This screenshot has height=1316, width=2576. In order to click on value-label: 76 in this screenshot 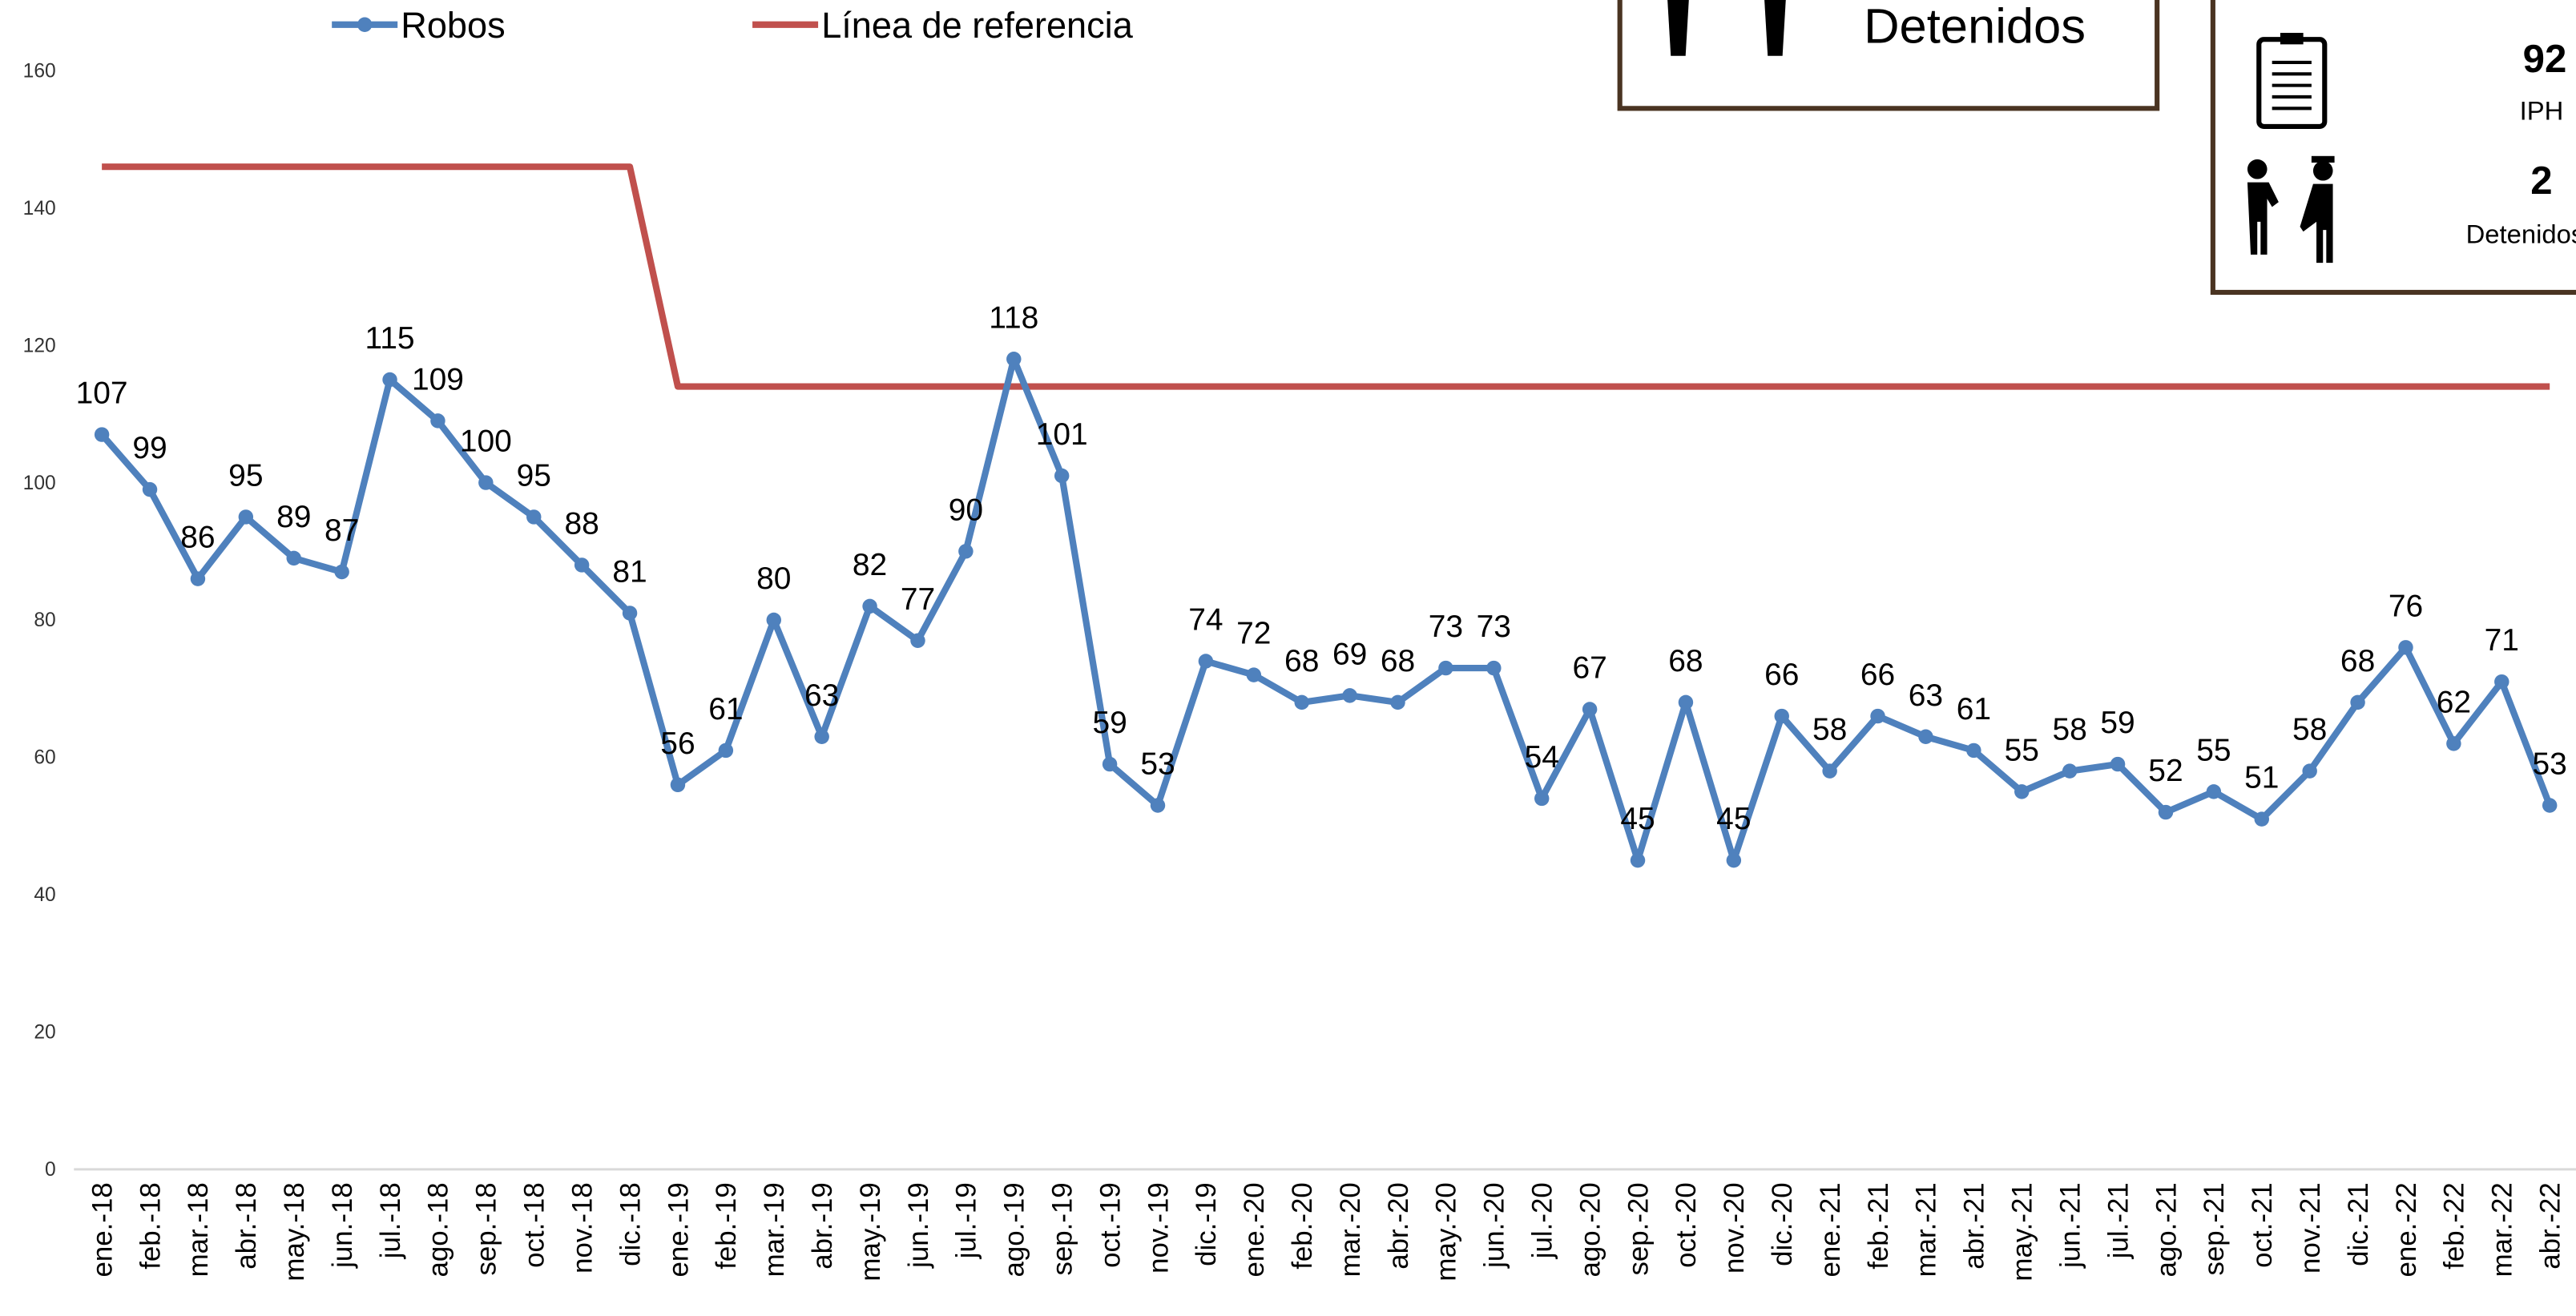, I will do `click(2406, 606)`.